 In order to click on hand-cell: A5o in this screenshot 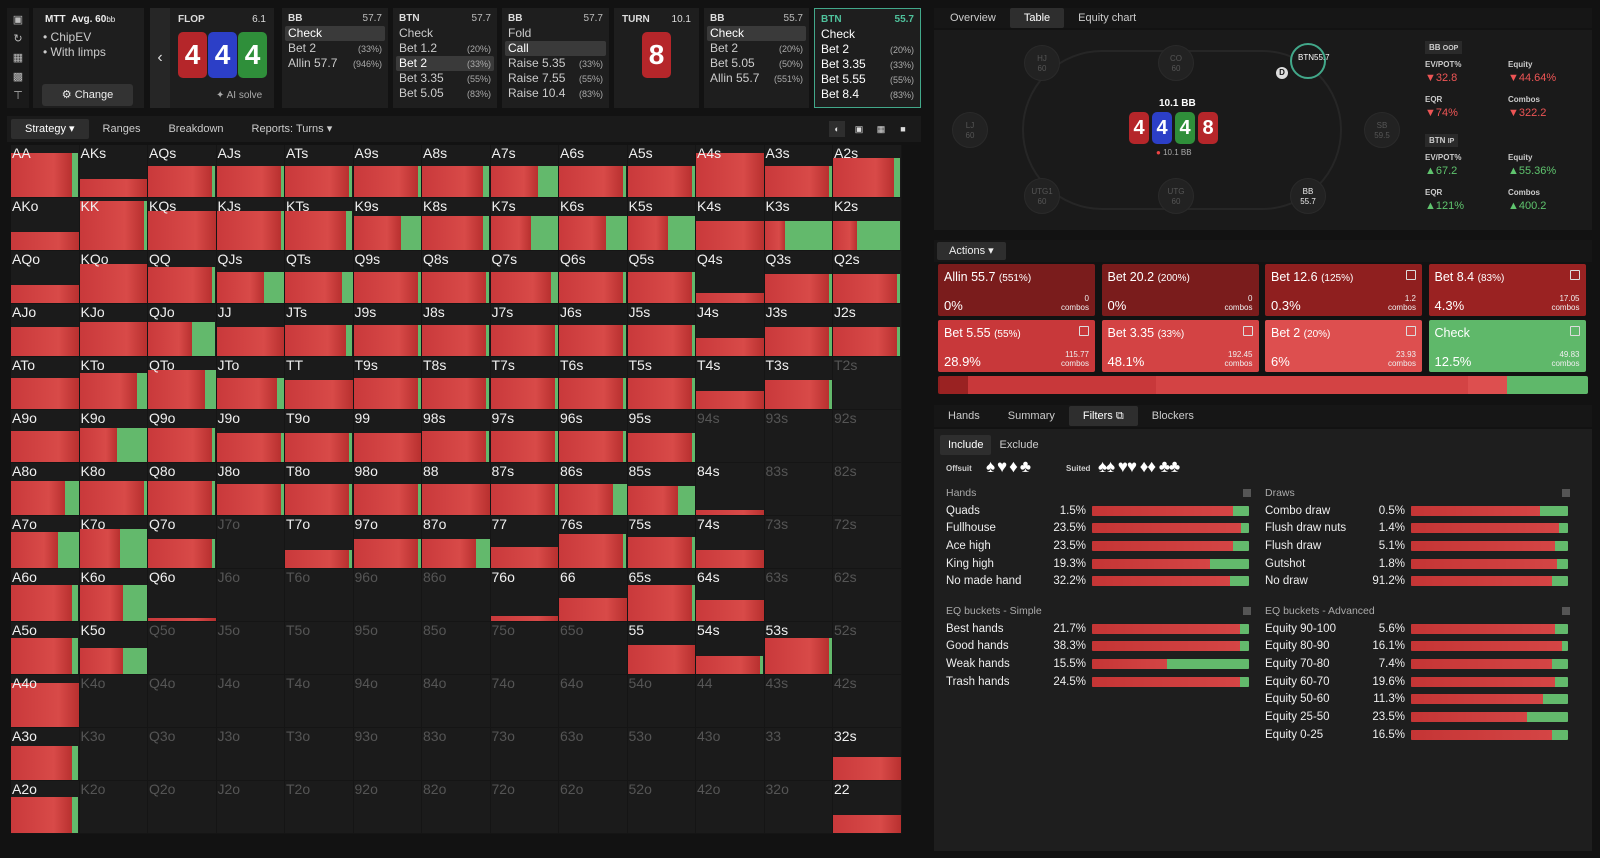, I will do `click(45, 648)`.